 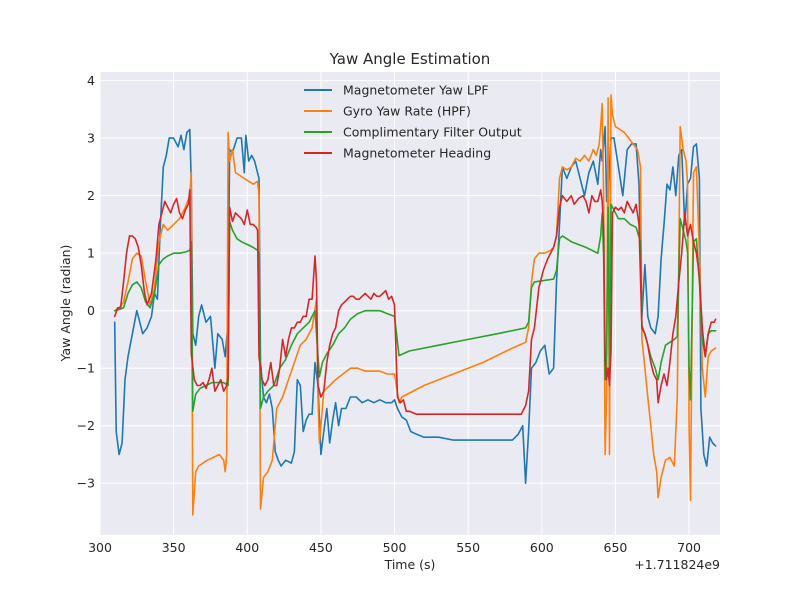 What do you see at coordinates (410, 564) in the screenshot?
I see `x-axis-label: Time (s)` at bounding box center [410, 564].